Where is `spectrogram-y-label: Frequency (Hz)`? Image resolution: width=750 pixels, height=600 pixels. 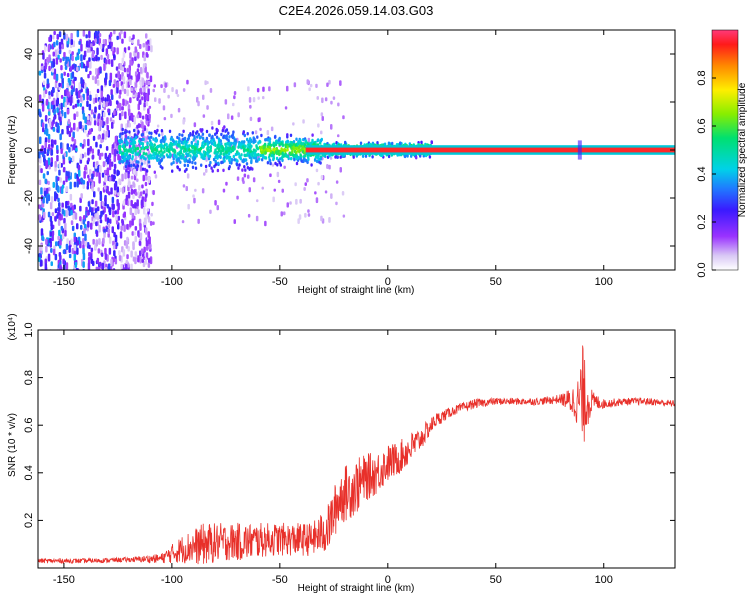 spectrogram-y-label: Frequency (Hz) is located at coordinates (12, 150).